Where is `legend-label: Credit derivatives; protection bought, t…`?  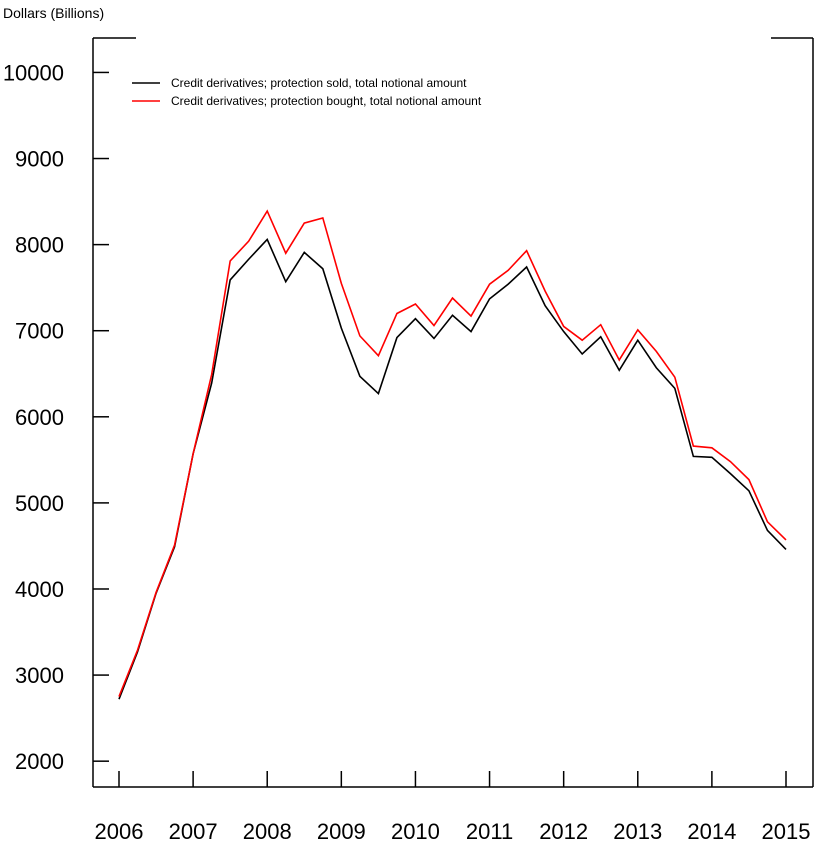
legend-label: Credit derivatives; protection bought, t… is located at coordinates (326, 101).